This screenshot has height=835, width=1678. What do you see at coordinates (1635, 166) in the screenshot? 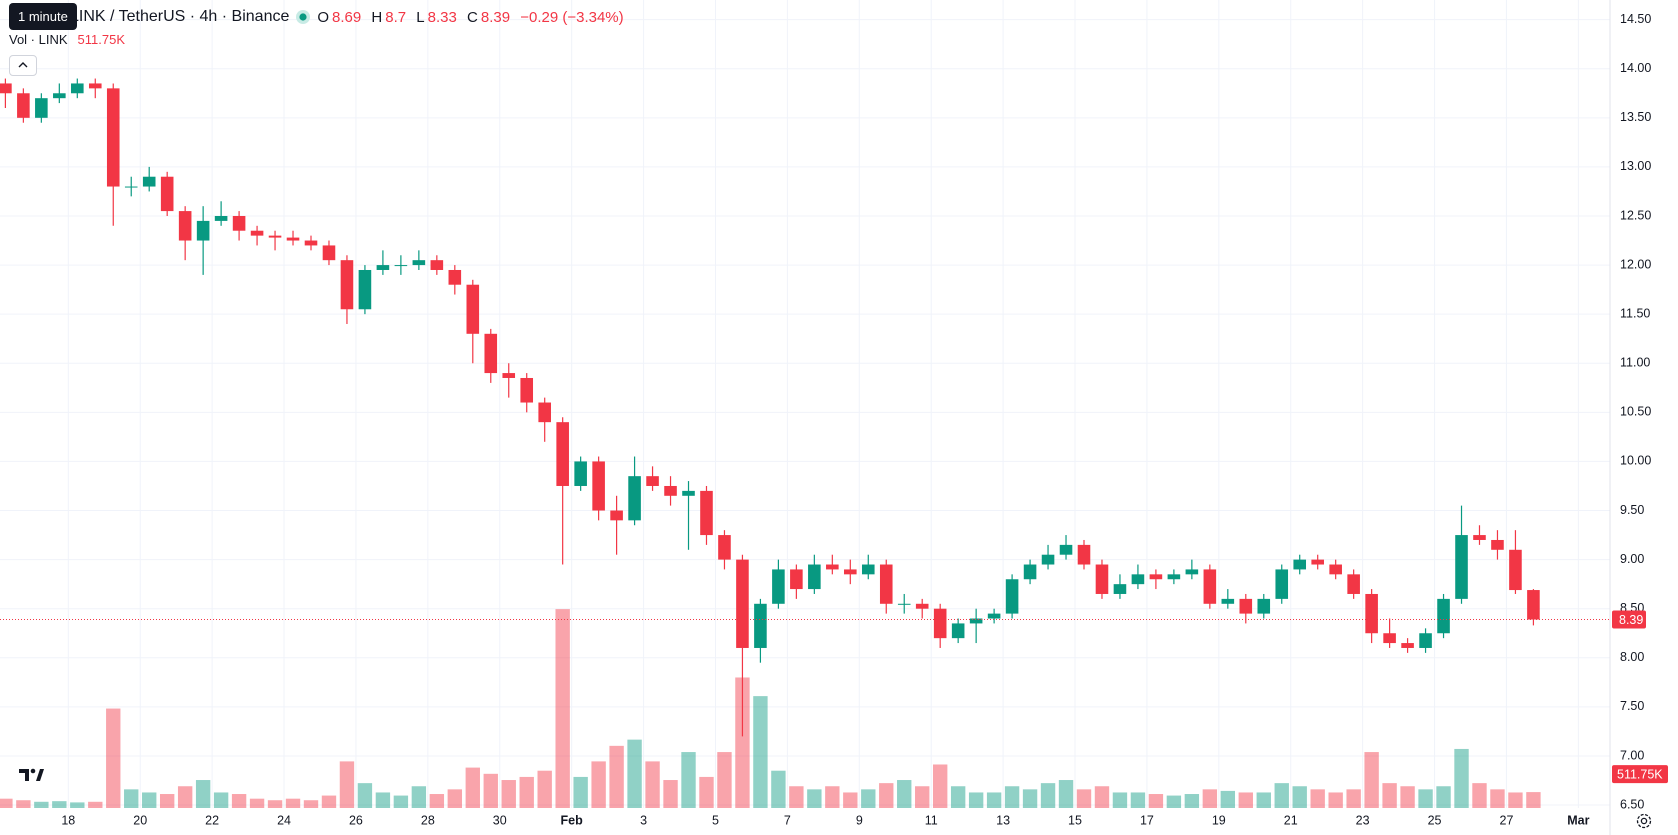
I see `y-tick-label: 13.00` at bounding box center [1635, 166].